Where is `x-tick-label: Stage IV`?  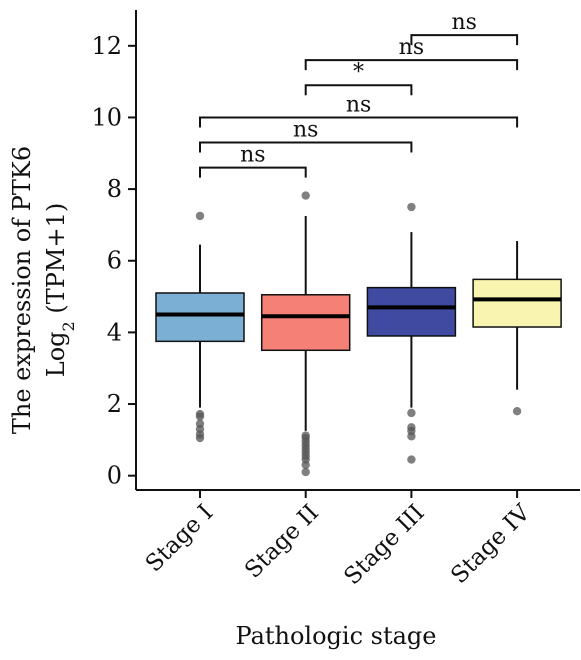
x-tick-label: Stage IV is located at coordinates (490, 544).